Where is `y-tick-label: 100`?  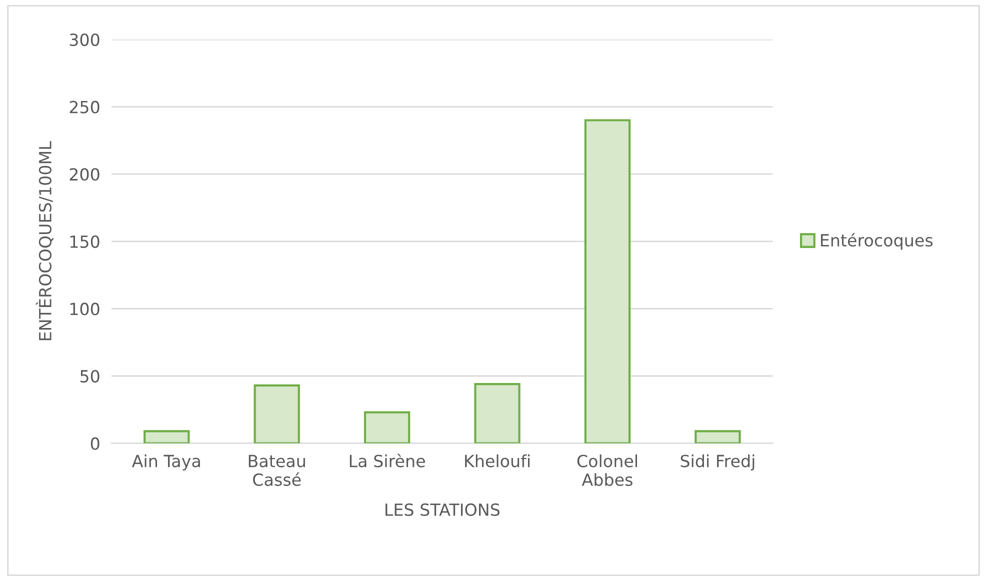 y-tick-label: 100 is located at coordinates (85, 309).